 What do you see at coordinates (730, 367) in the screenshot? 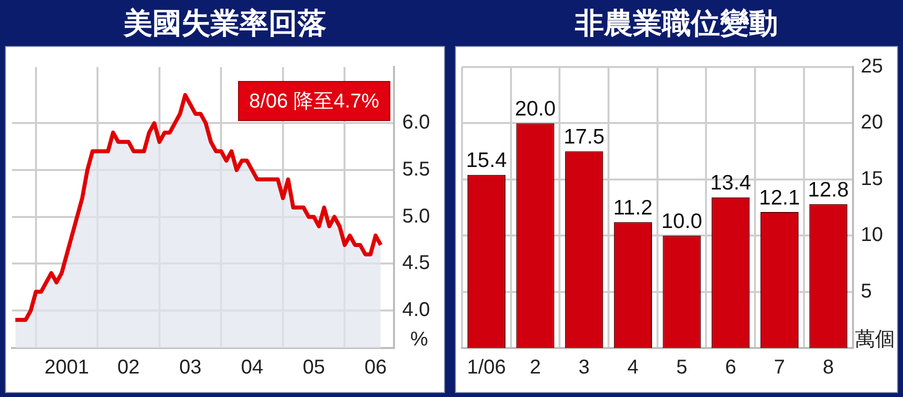
I see `x-tick-label: 6` at bounding box center [730, 367].